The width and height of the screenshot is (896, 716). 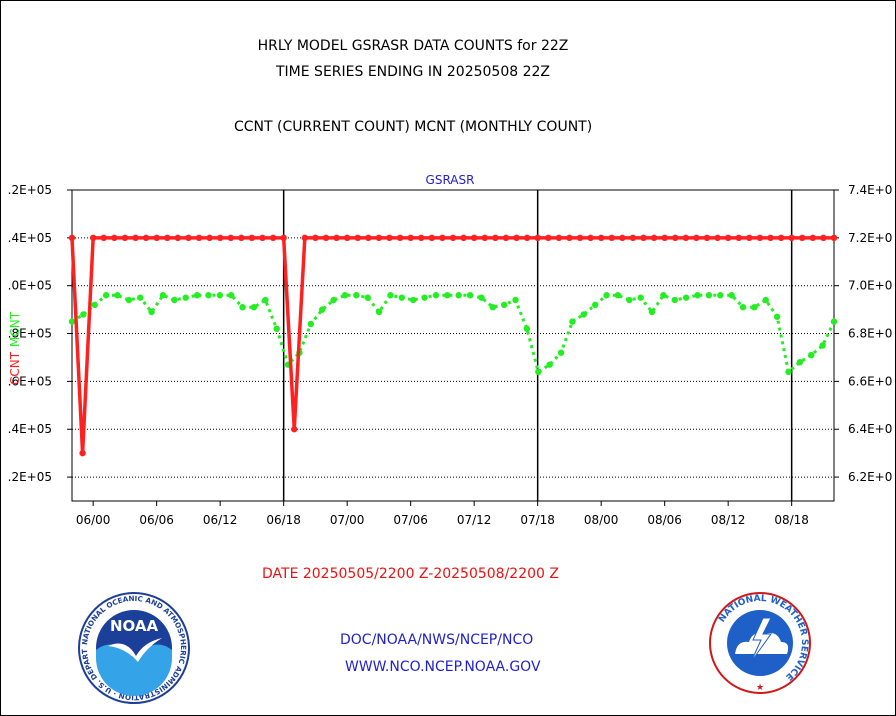 What do you see at coordinates (93, 520) in the screenshot?
I see `x-tick-label: 06/00` at bounding box center [93, 520].